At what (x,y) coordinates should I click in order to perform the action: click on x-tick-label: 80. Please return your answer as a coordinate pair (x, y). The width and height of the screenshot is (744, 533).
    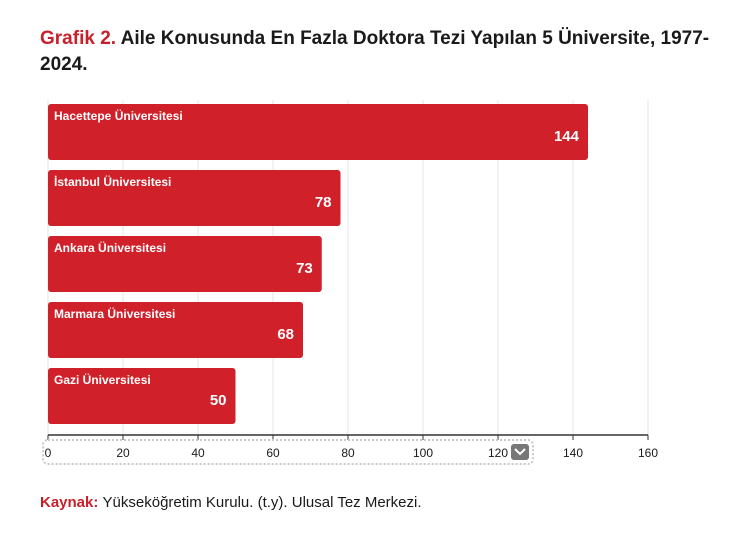
    Looking at the image, I should click on (348, 453).